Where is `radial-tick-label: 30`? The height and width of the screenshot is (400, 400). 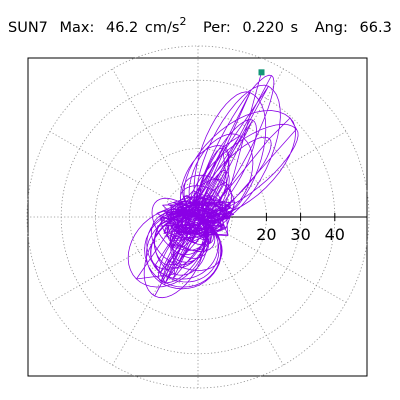
radial-tick-label: 30 is located at coordinates (300, 234).